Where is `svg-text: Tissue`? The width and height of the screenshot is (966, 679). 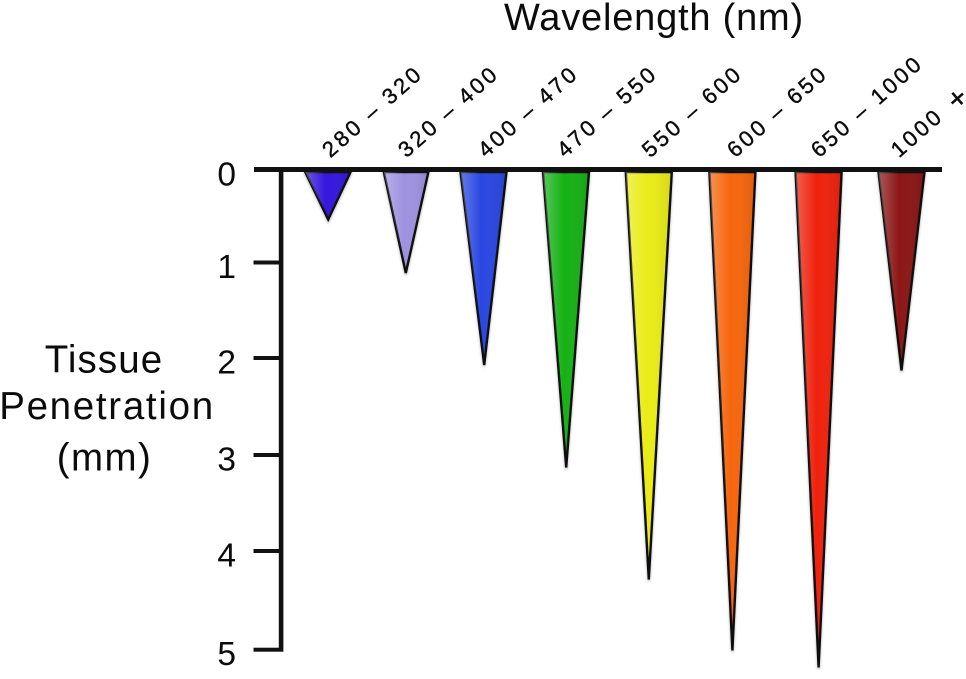
svg-text: Tissue is located at coordinates (104, 360).